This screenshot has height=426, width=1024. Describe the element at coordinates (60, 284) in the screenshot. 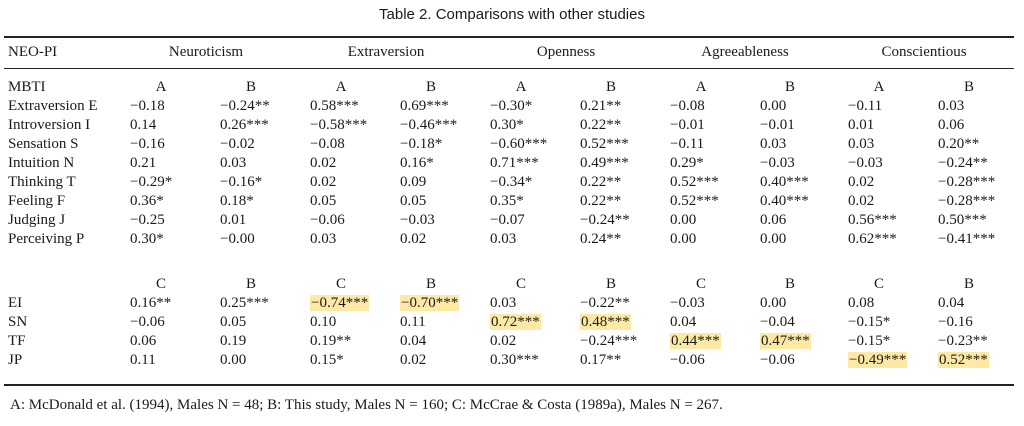

I see `section-label` at that location.